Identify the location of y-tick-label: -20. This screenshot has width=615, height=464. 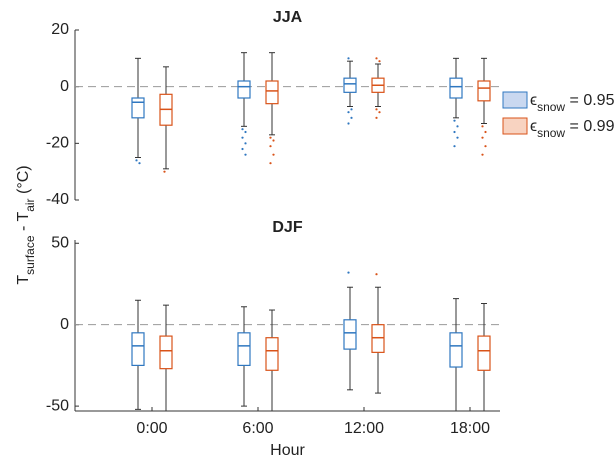
(57, 143).